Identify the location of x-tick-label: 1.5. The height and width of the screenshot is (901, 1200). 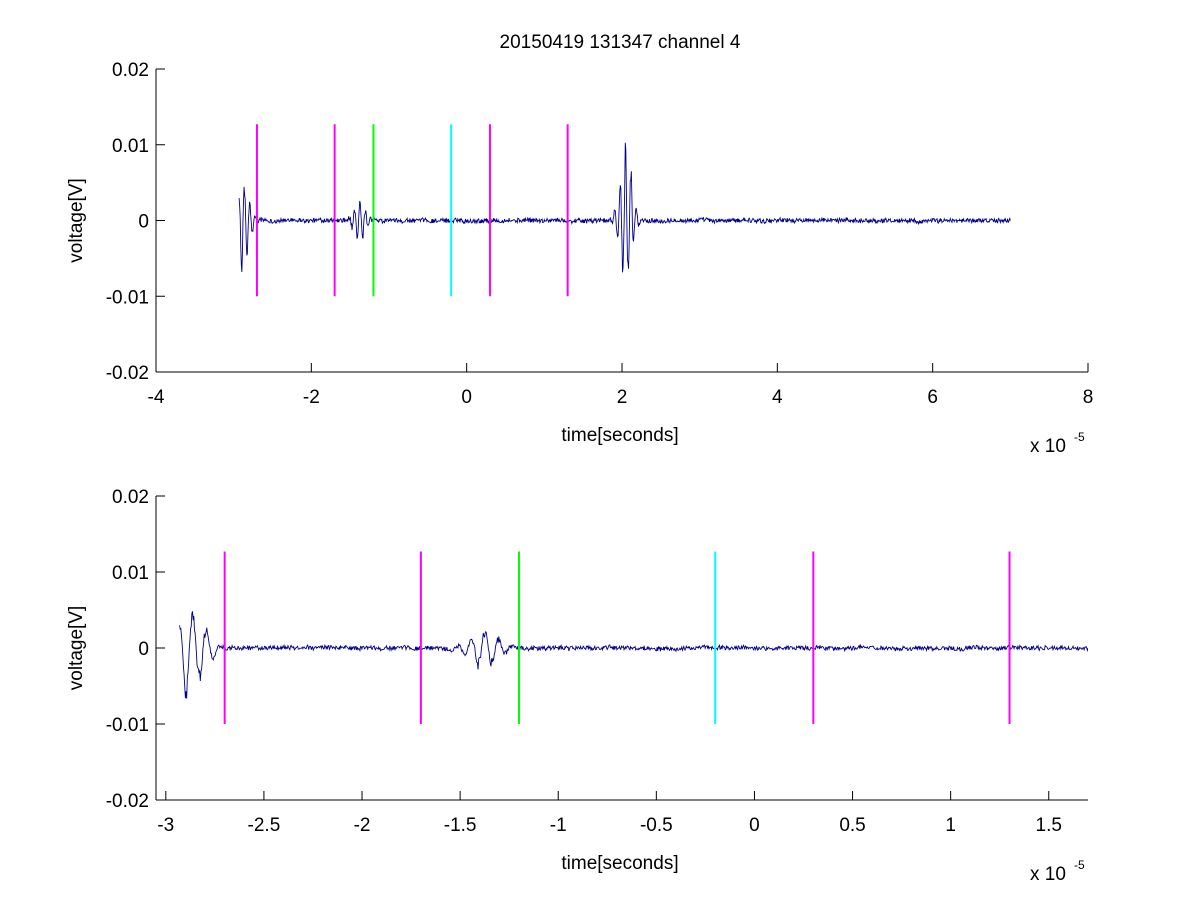
(1049, 825).